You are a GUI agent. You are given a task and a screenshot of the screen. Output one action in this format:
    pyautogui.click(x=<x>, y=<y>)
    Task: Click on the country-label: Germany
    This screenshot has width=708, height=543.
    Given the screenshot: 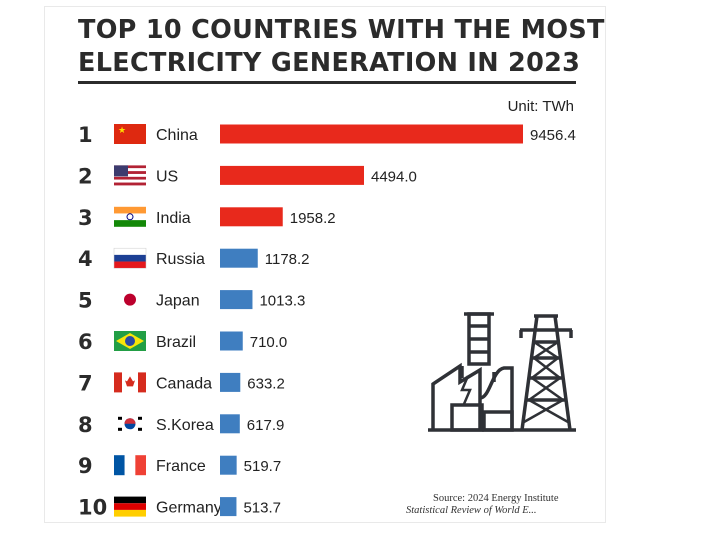 What is the action you would take?
    pyautogui.click(x=189, y=508)
    